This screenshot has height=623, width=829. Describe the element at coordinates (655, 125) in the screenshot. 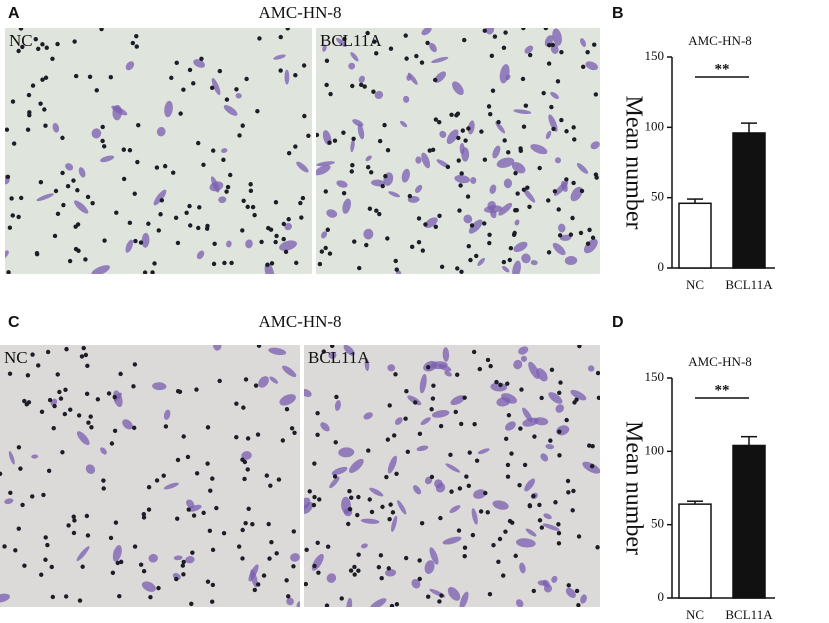

I see `y-tick-label: 100` at that location.